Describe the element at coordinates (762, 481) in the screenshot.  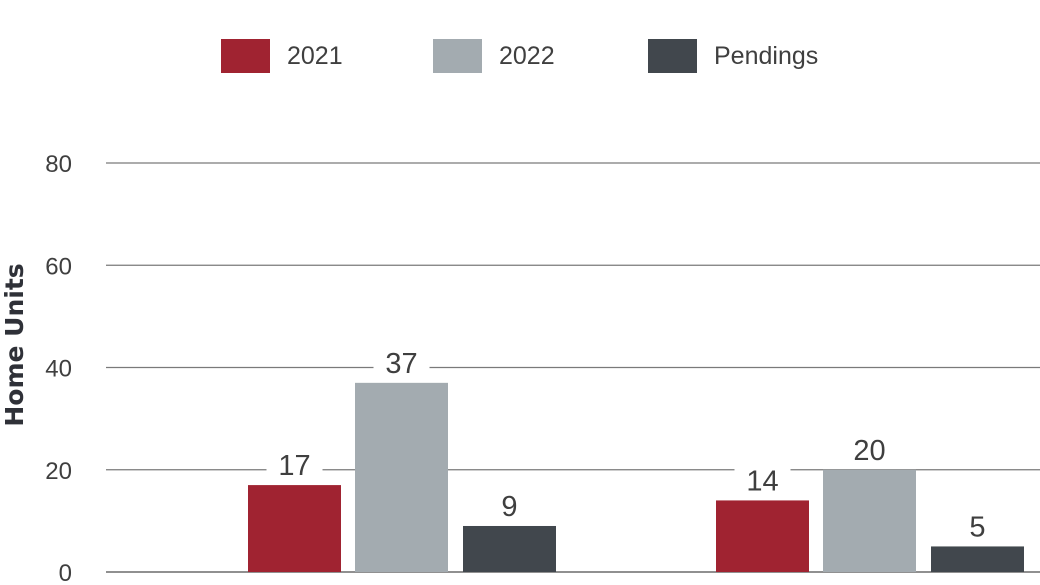
I see `value-label-2021-group-2: 14` at that location.